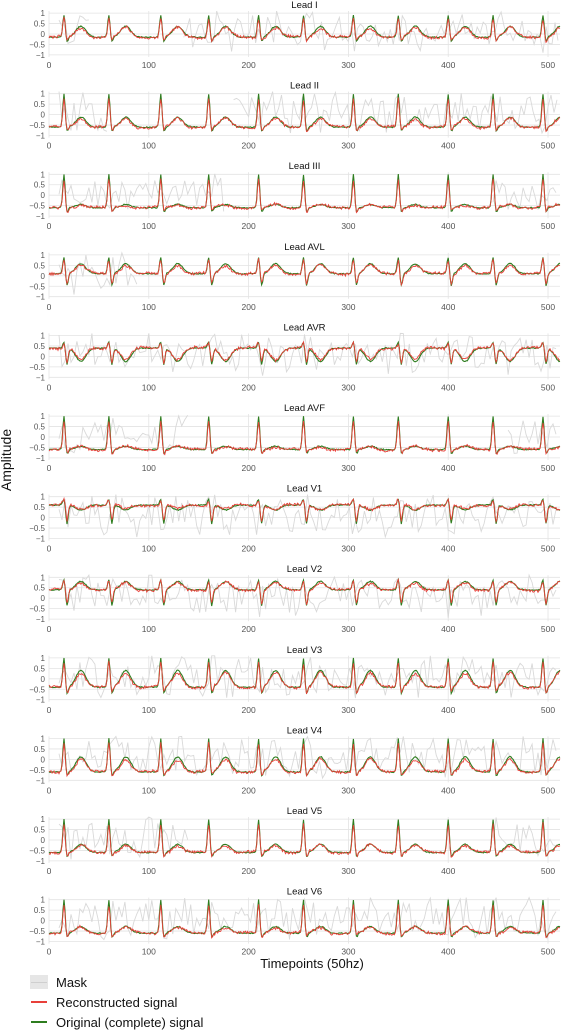 The width and height of the screenshot is (587, 1032). Describe the element at coordinates (304, 489) in the screenshot. I see `lead-title: Lead V1` at that location.